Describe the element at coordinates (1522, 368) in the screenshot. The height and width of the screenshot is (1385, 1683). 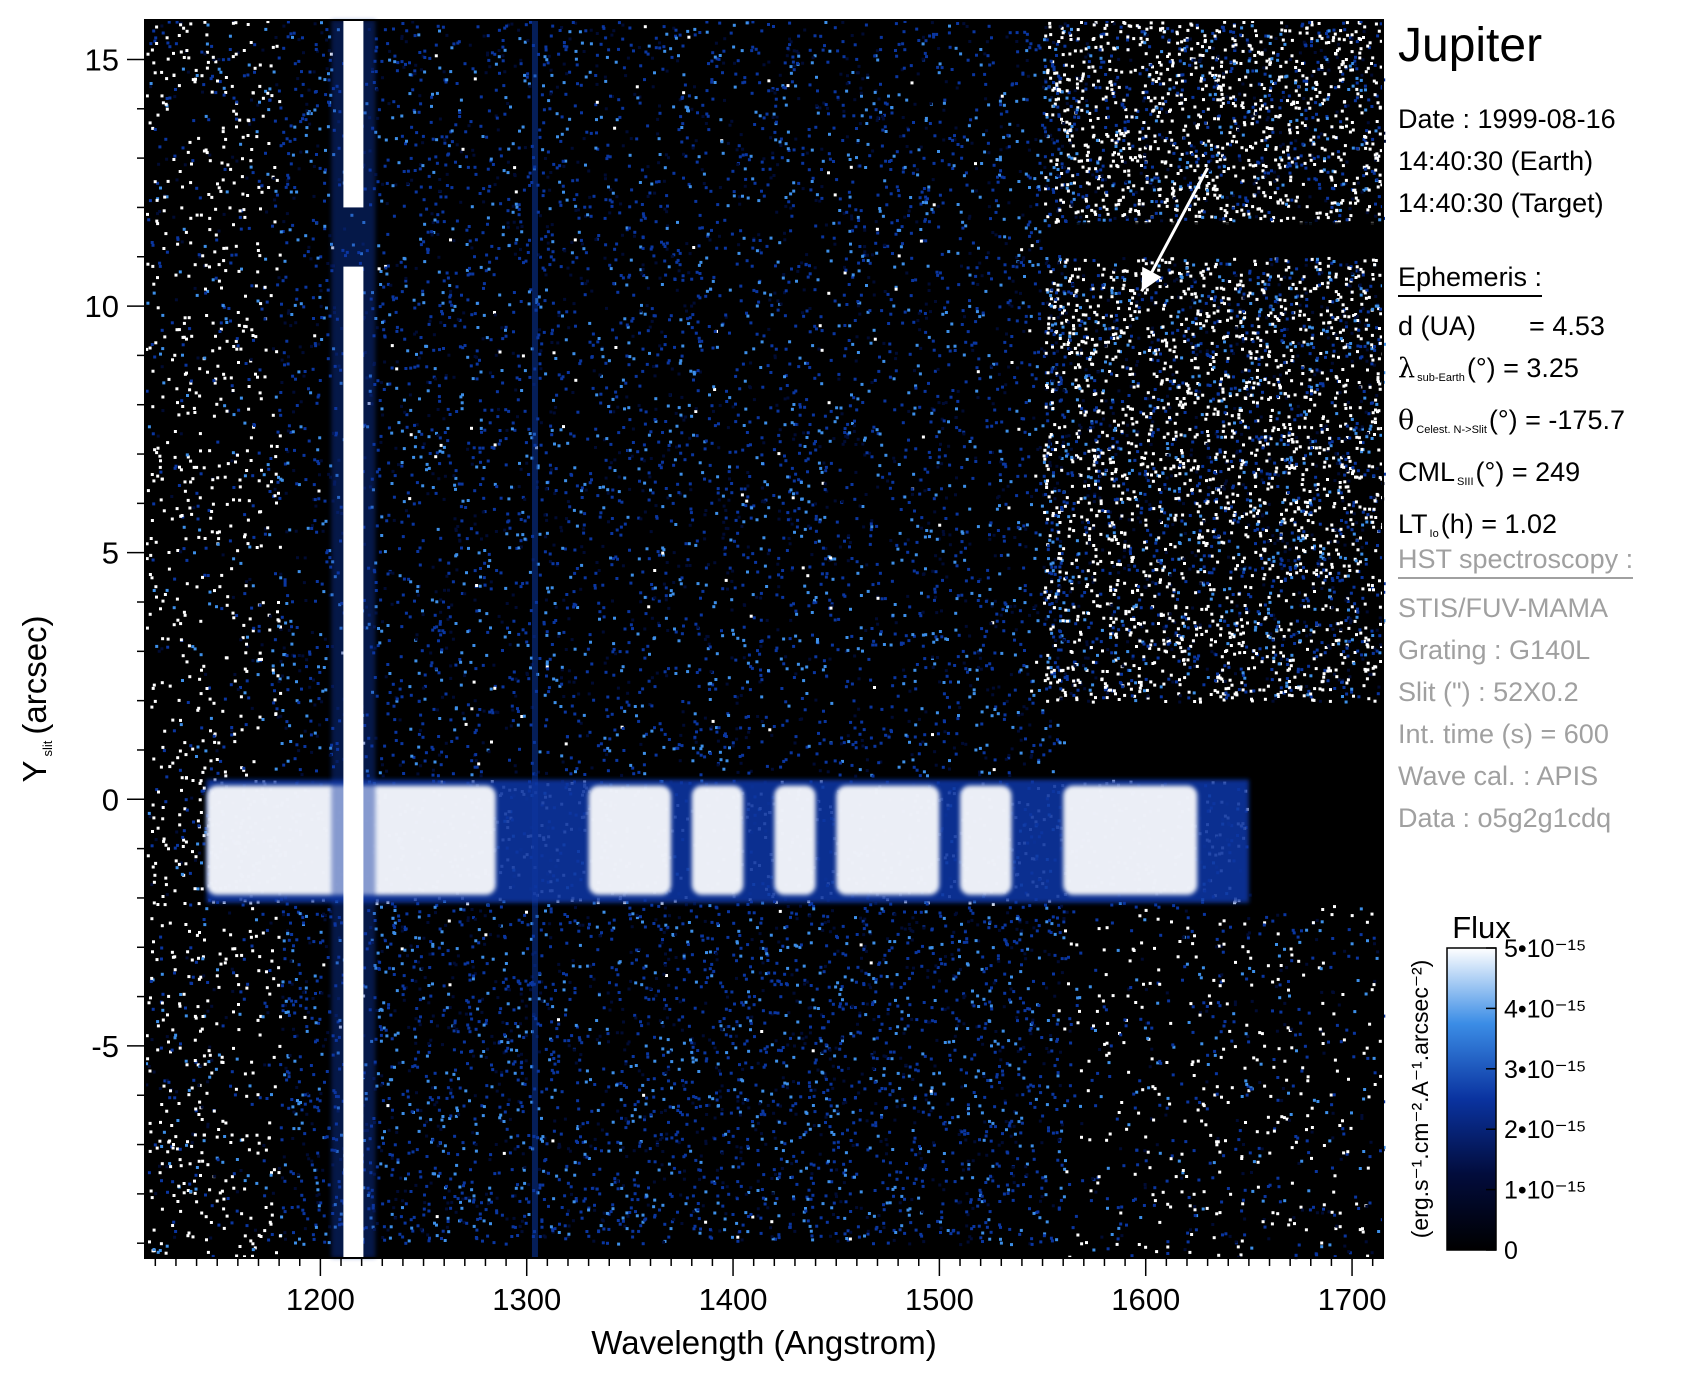
I see `lambda-value: (°) = 3.25` at that location.